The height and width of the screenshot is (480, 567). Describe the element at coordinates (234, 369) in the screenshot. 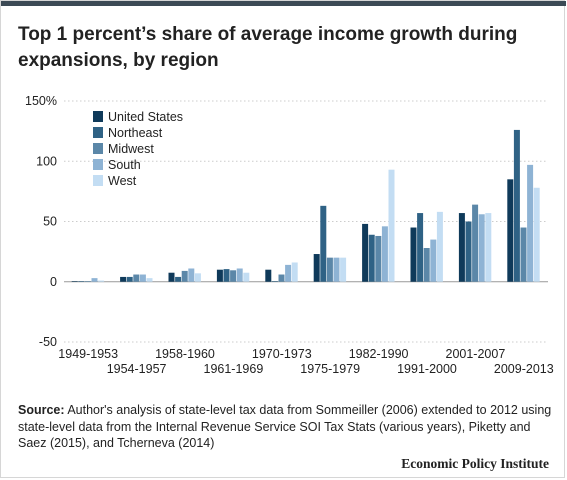

I see `x-tick-label-1961-1969: 1961-1969` at that location.